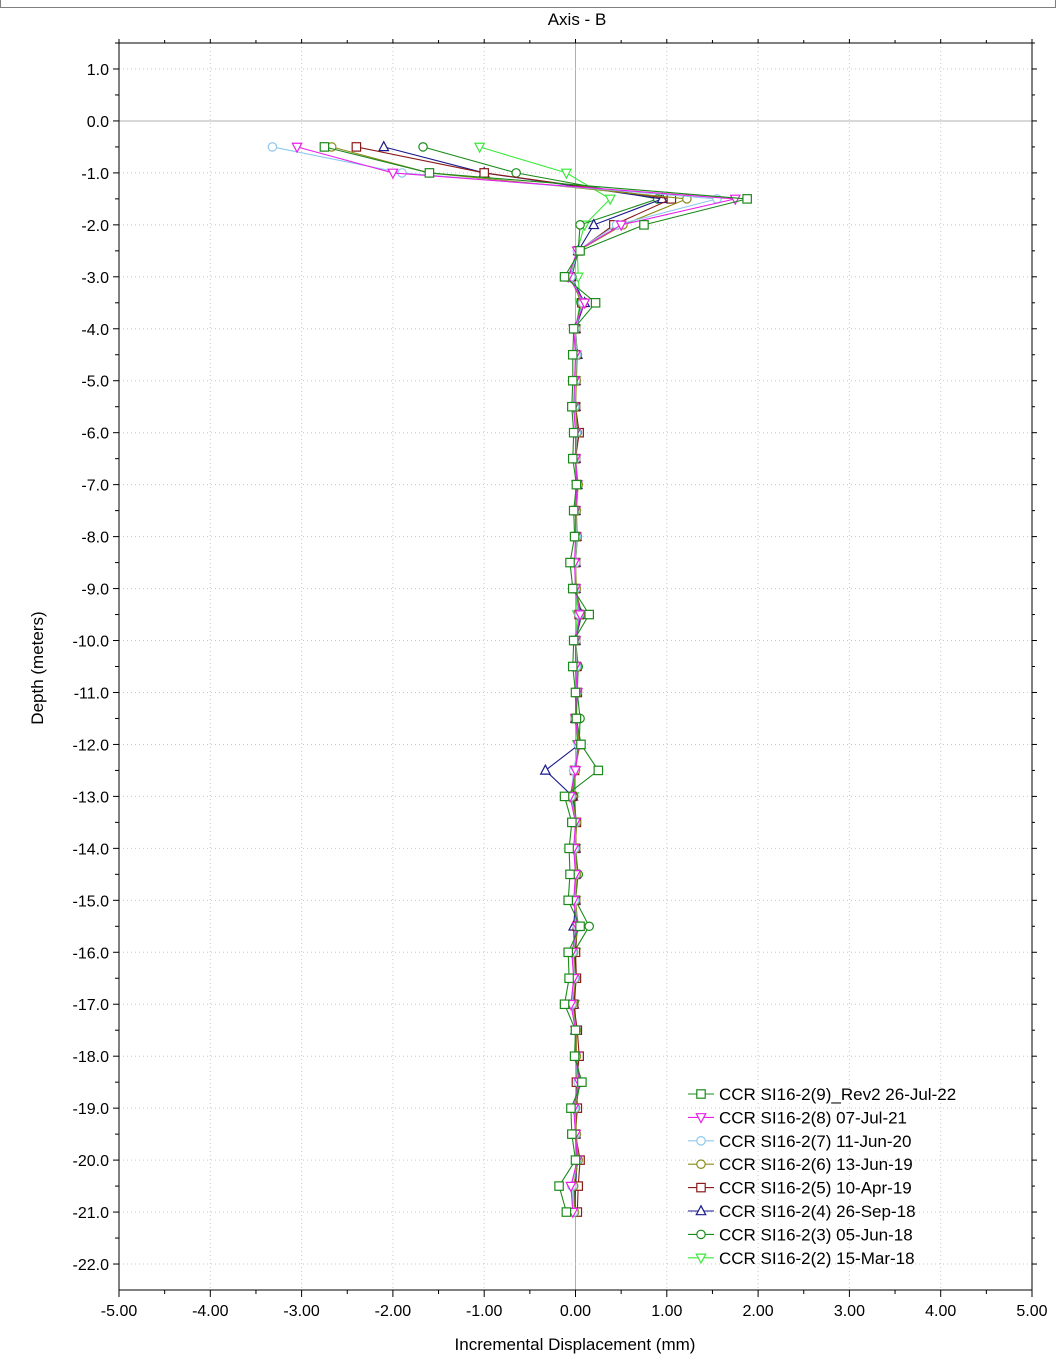 Image resolution: width=1056 pixels, height=1358 pixels. I want to click on legend-entry: CCR SI16-2(9)_Rev2 26-Jul-22, so click(822, 1094).